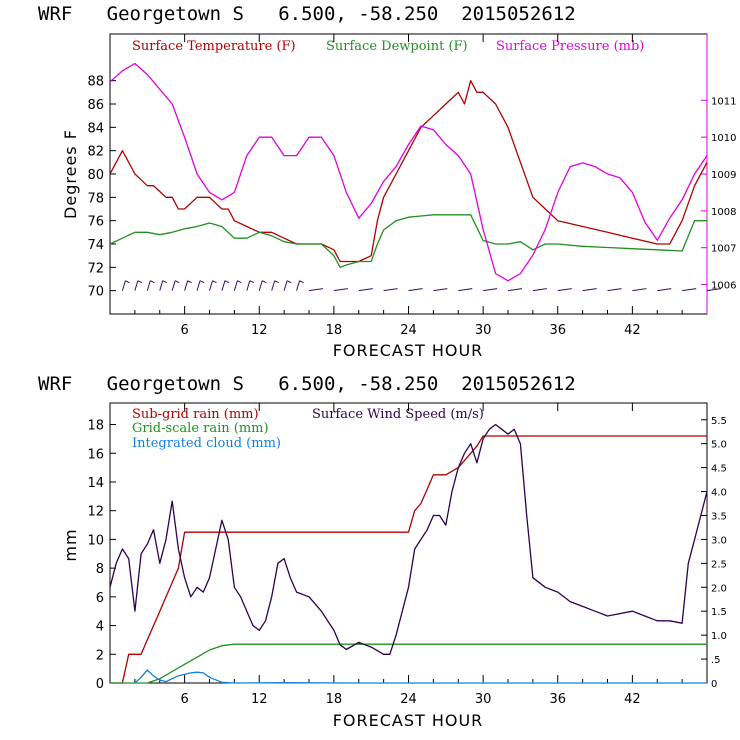  Describe the element at coordinates (95, 82) in the screenshot. I see `top-y-tick-label: 88` at that location.